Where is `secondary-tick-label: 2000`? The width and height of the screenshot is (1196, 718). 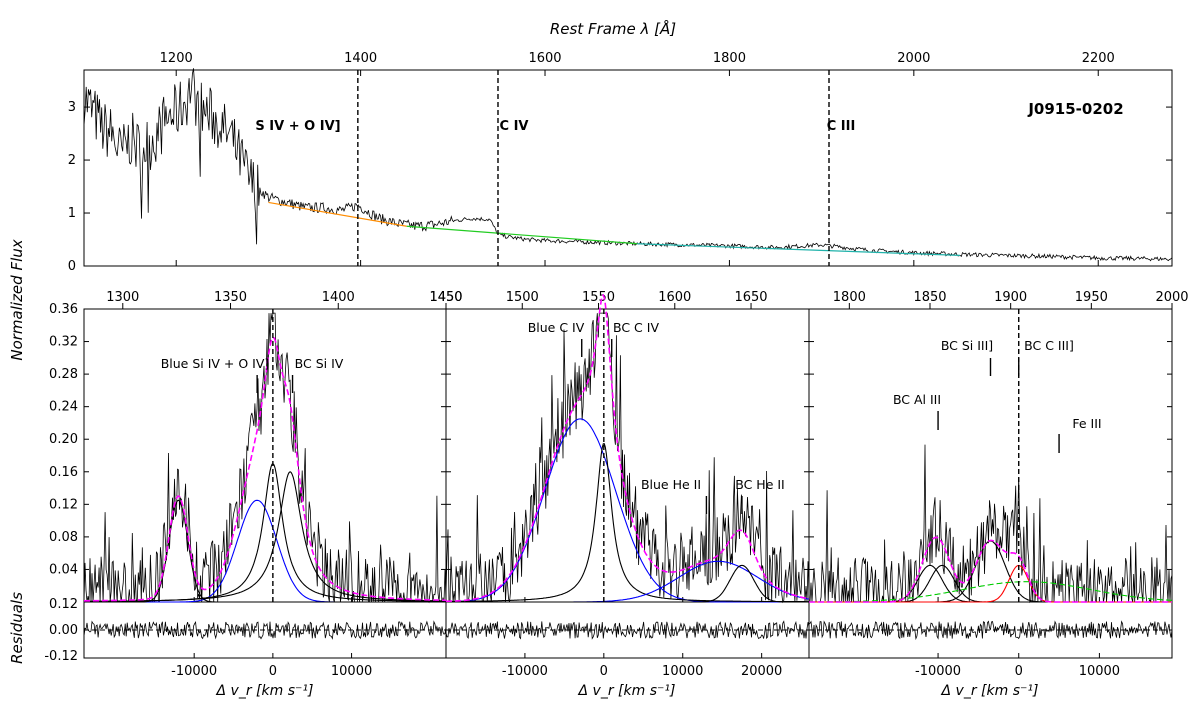 secondary-tick-label: 2000 is located at coordinates (1171, 297).